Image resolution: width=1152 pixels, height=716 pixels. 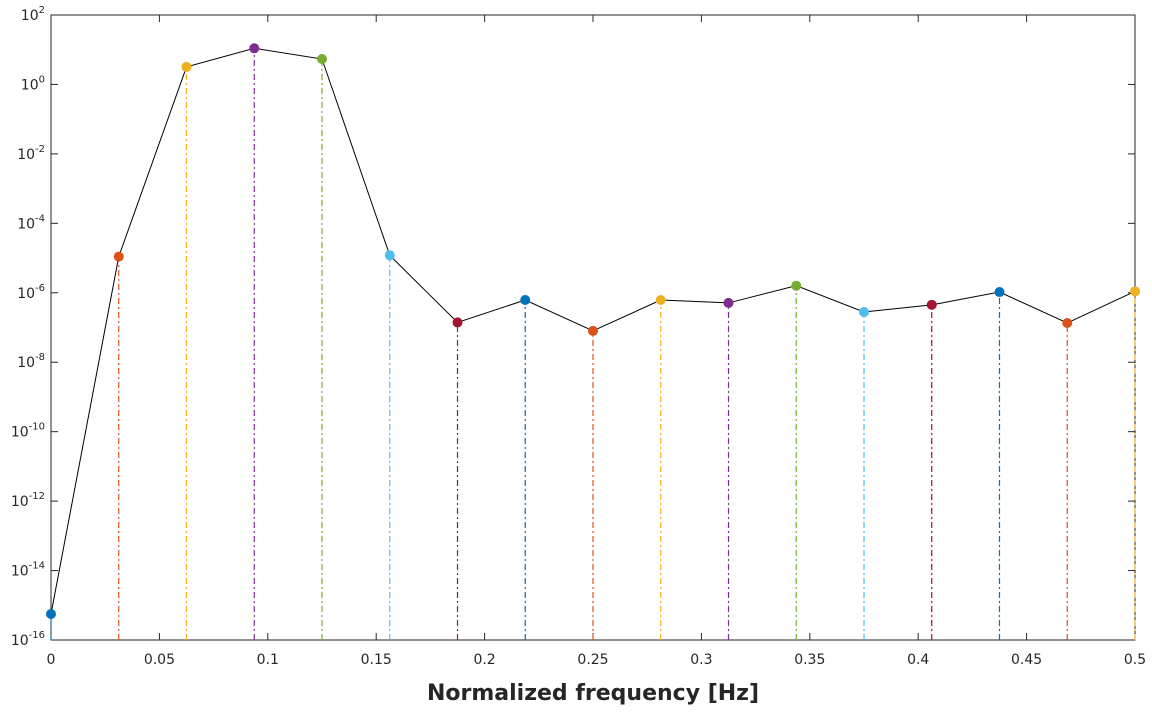 What do you see at coordinates (159, 660) in the screenshot?
I see `x-tick-label: 0.05` at bounding box center [159, 660].